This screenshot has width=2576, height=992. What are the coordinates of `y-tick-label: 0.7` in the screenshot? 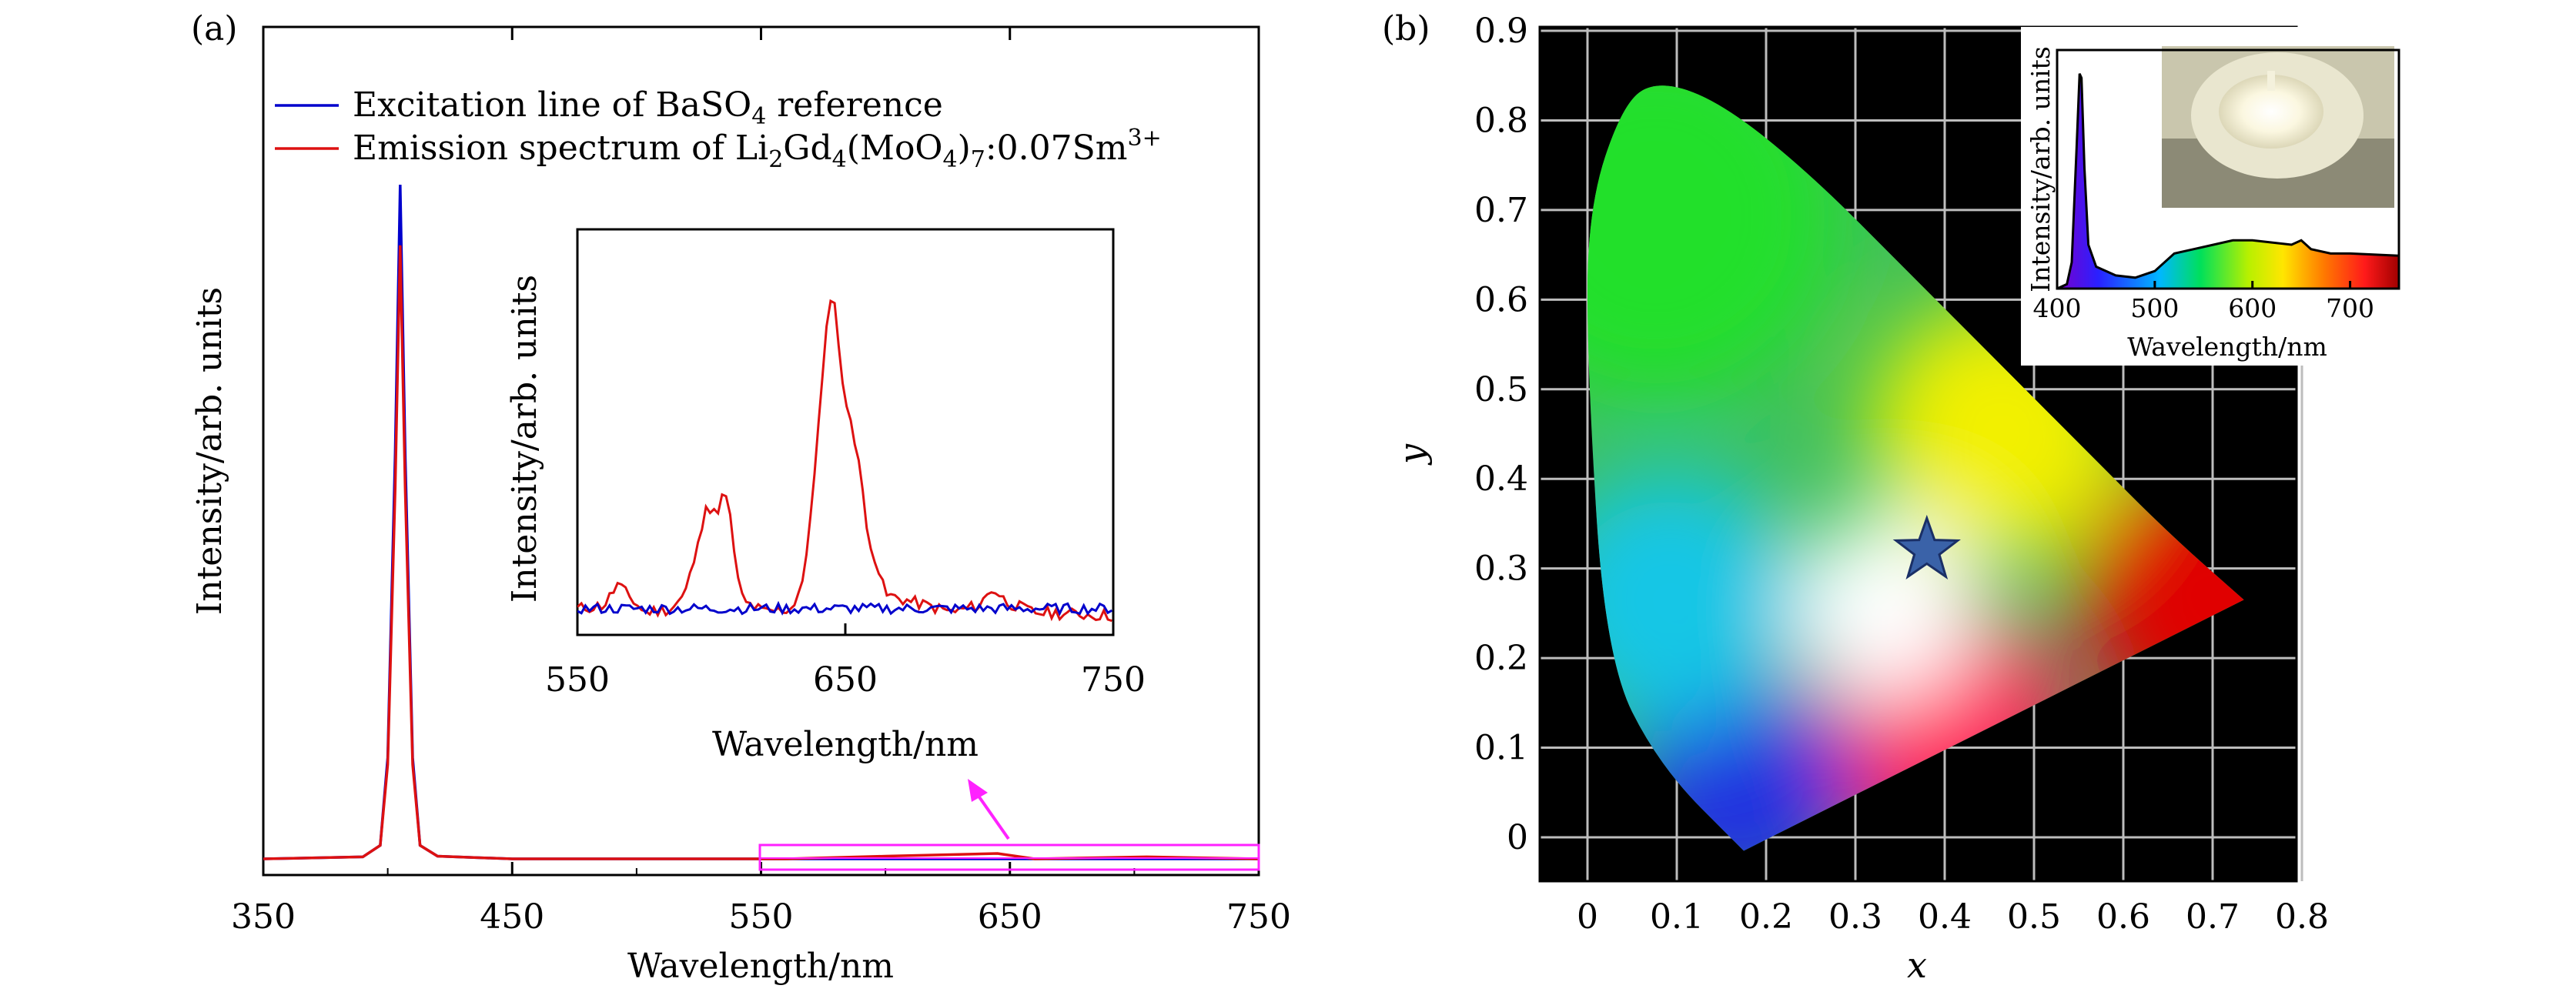 It's located at (1501, 210).